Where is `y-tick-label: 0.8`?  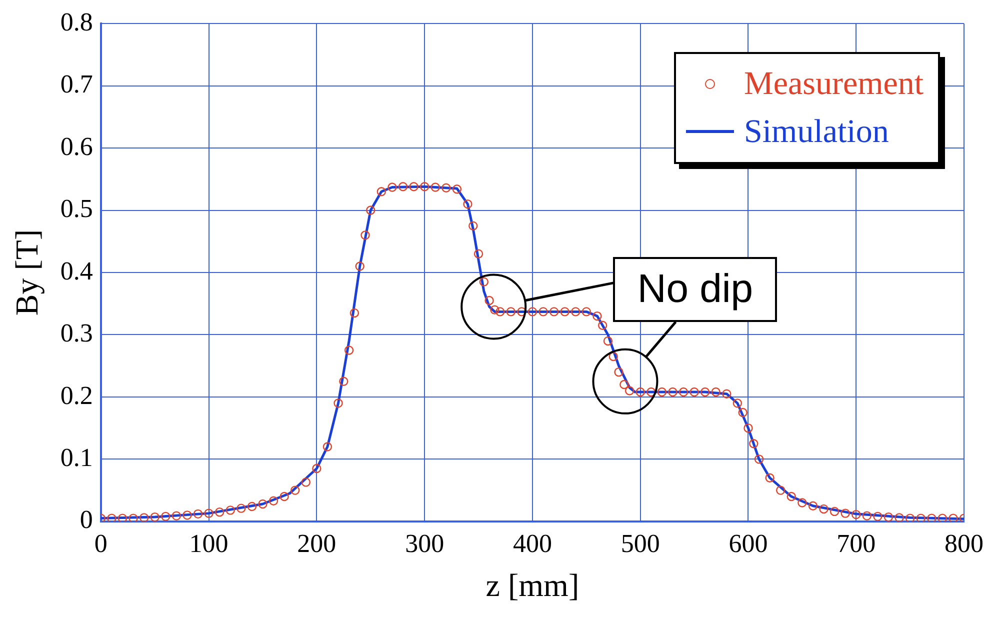 y-tick-label: 0.8 is located at coordinates (76, 21).